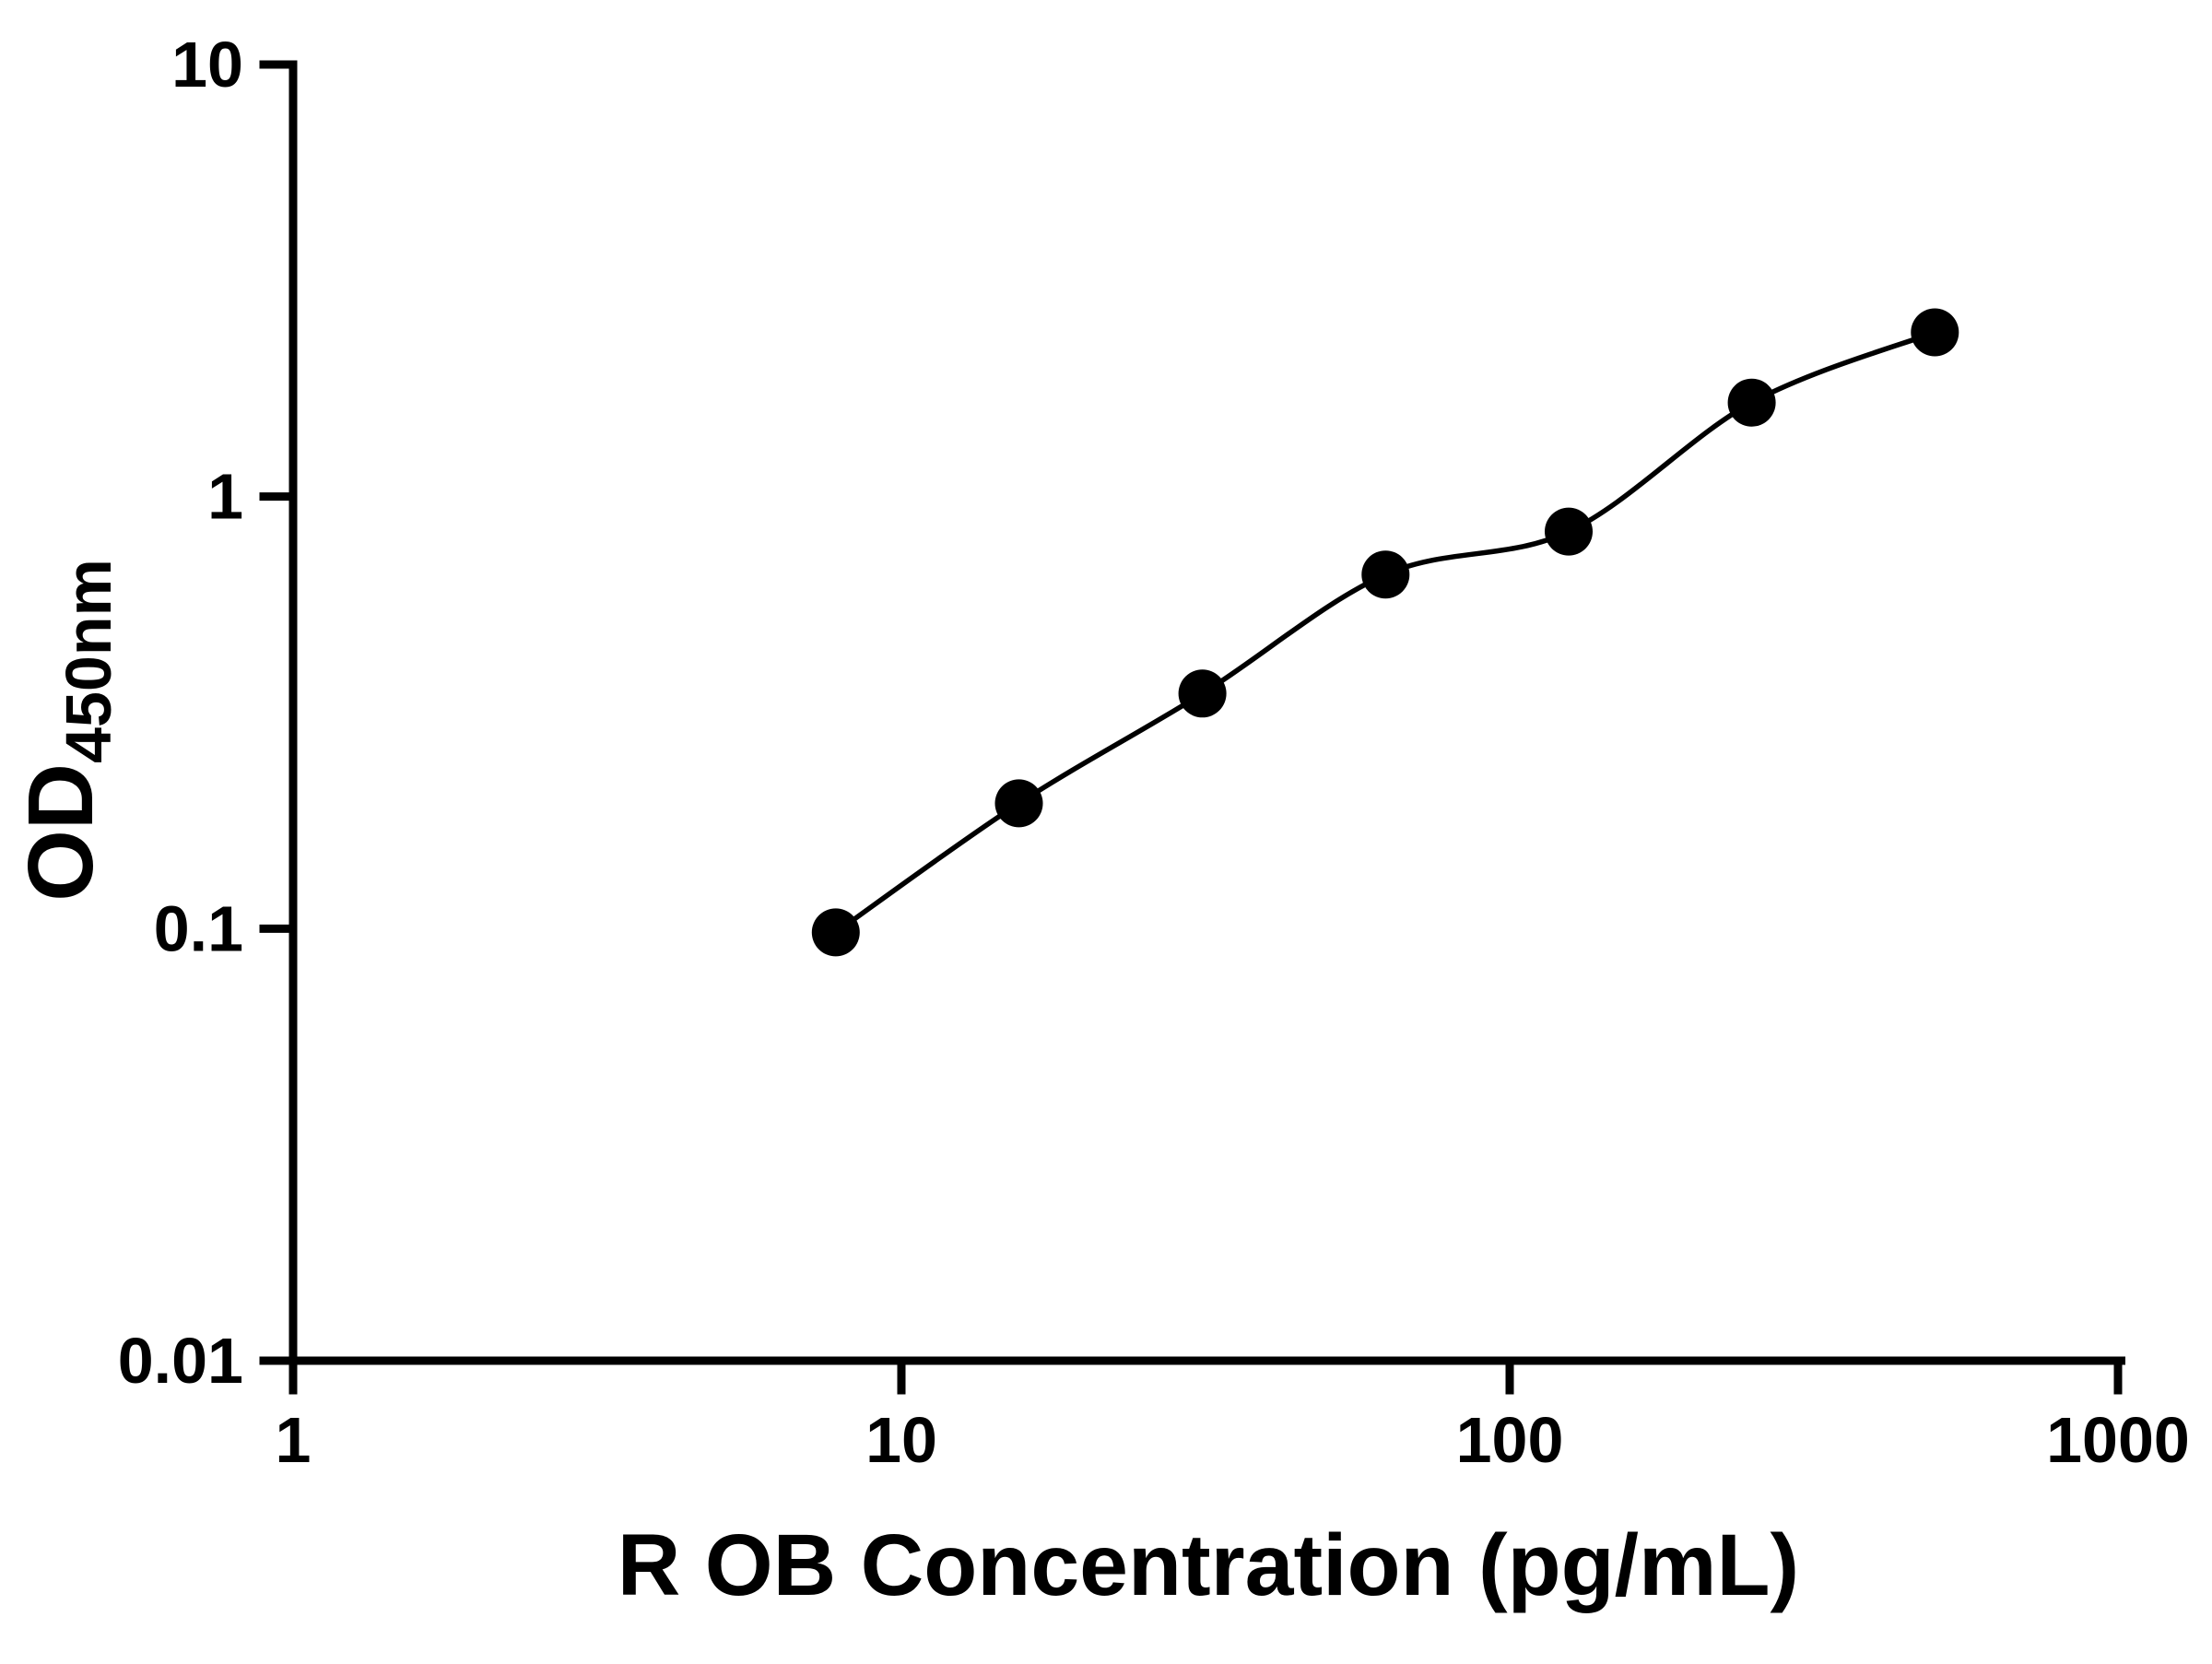  What do you see at coordinates (1208, 1565) in the screenshot?
I see `x-axis-title: R OB Concentration (pg/mL)` at bounding box center [1208, 1565].